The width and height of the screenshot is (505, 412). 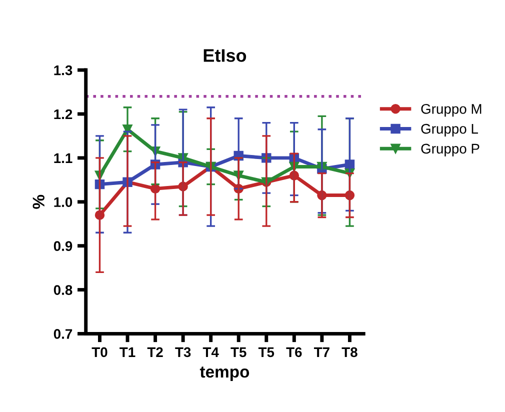 I want to click on x-tick-label: T1, so click(x=128, y=352).